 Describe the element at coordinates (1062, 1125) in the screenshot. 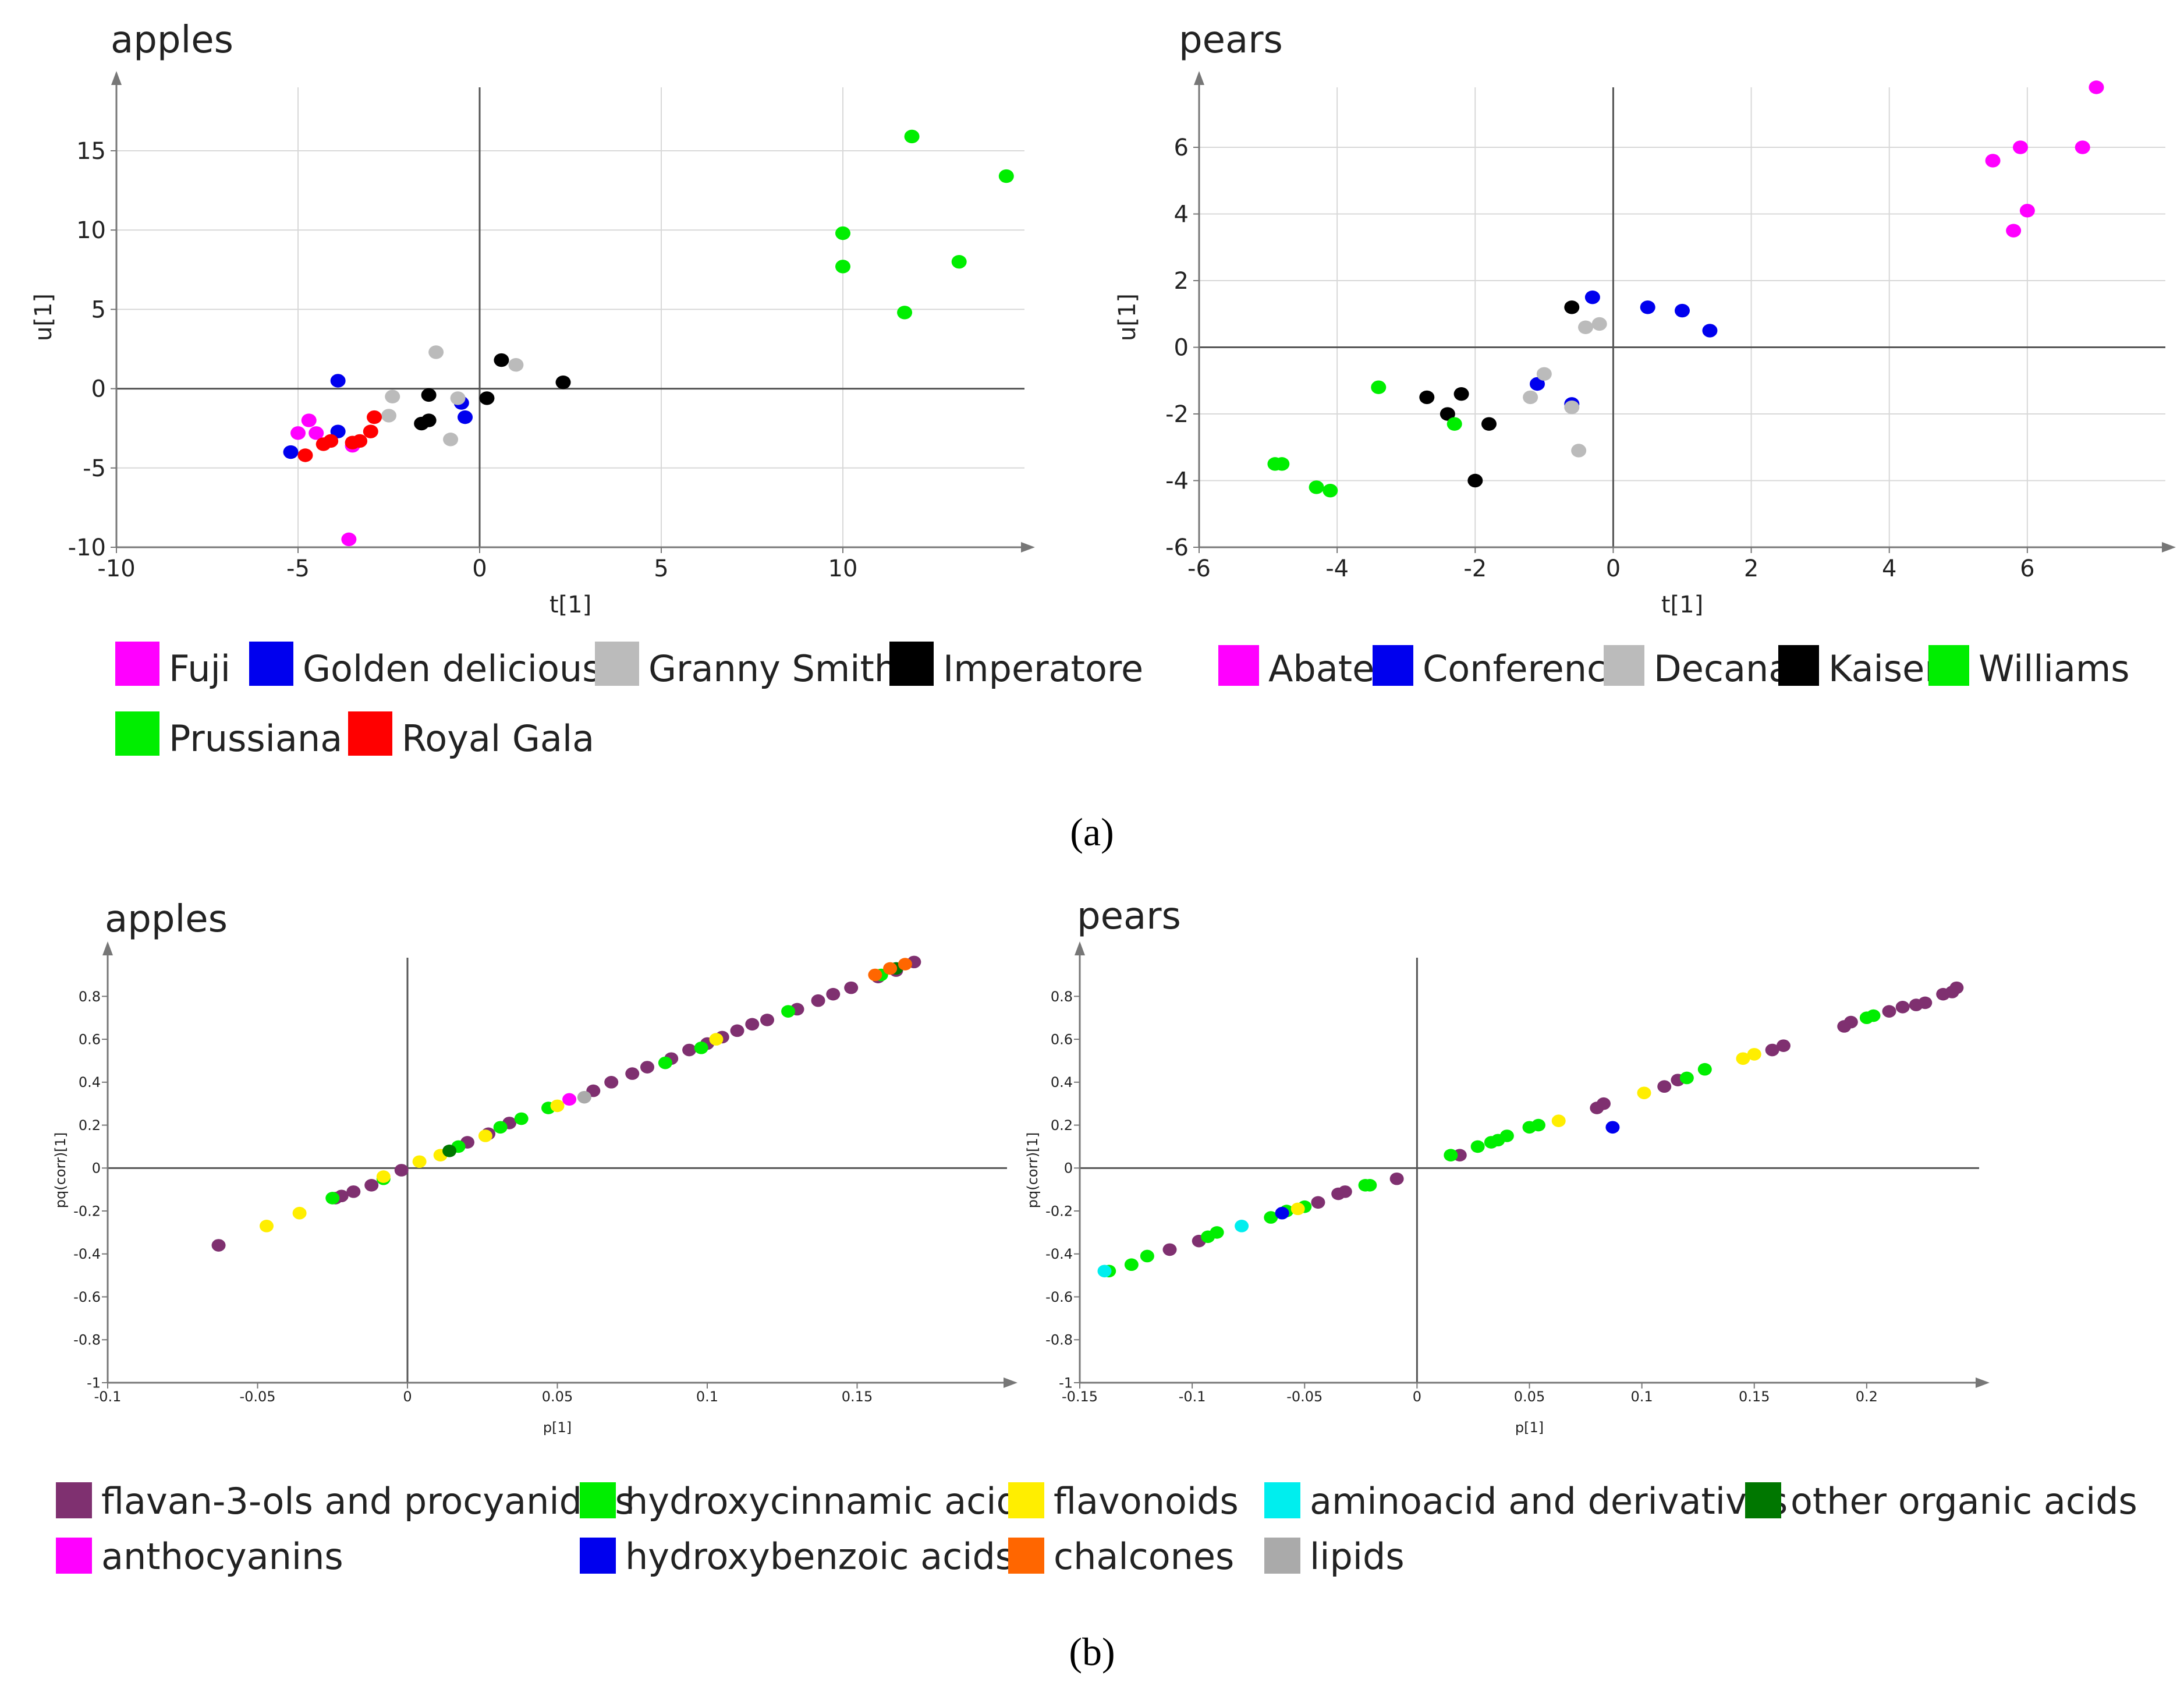

I see `y-tick-label: 0.2` at that location.